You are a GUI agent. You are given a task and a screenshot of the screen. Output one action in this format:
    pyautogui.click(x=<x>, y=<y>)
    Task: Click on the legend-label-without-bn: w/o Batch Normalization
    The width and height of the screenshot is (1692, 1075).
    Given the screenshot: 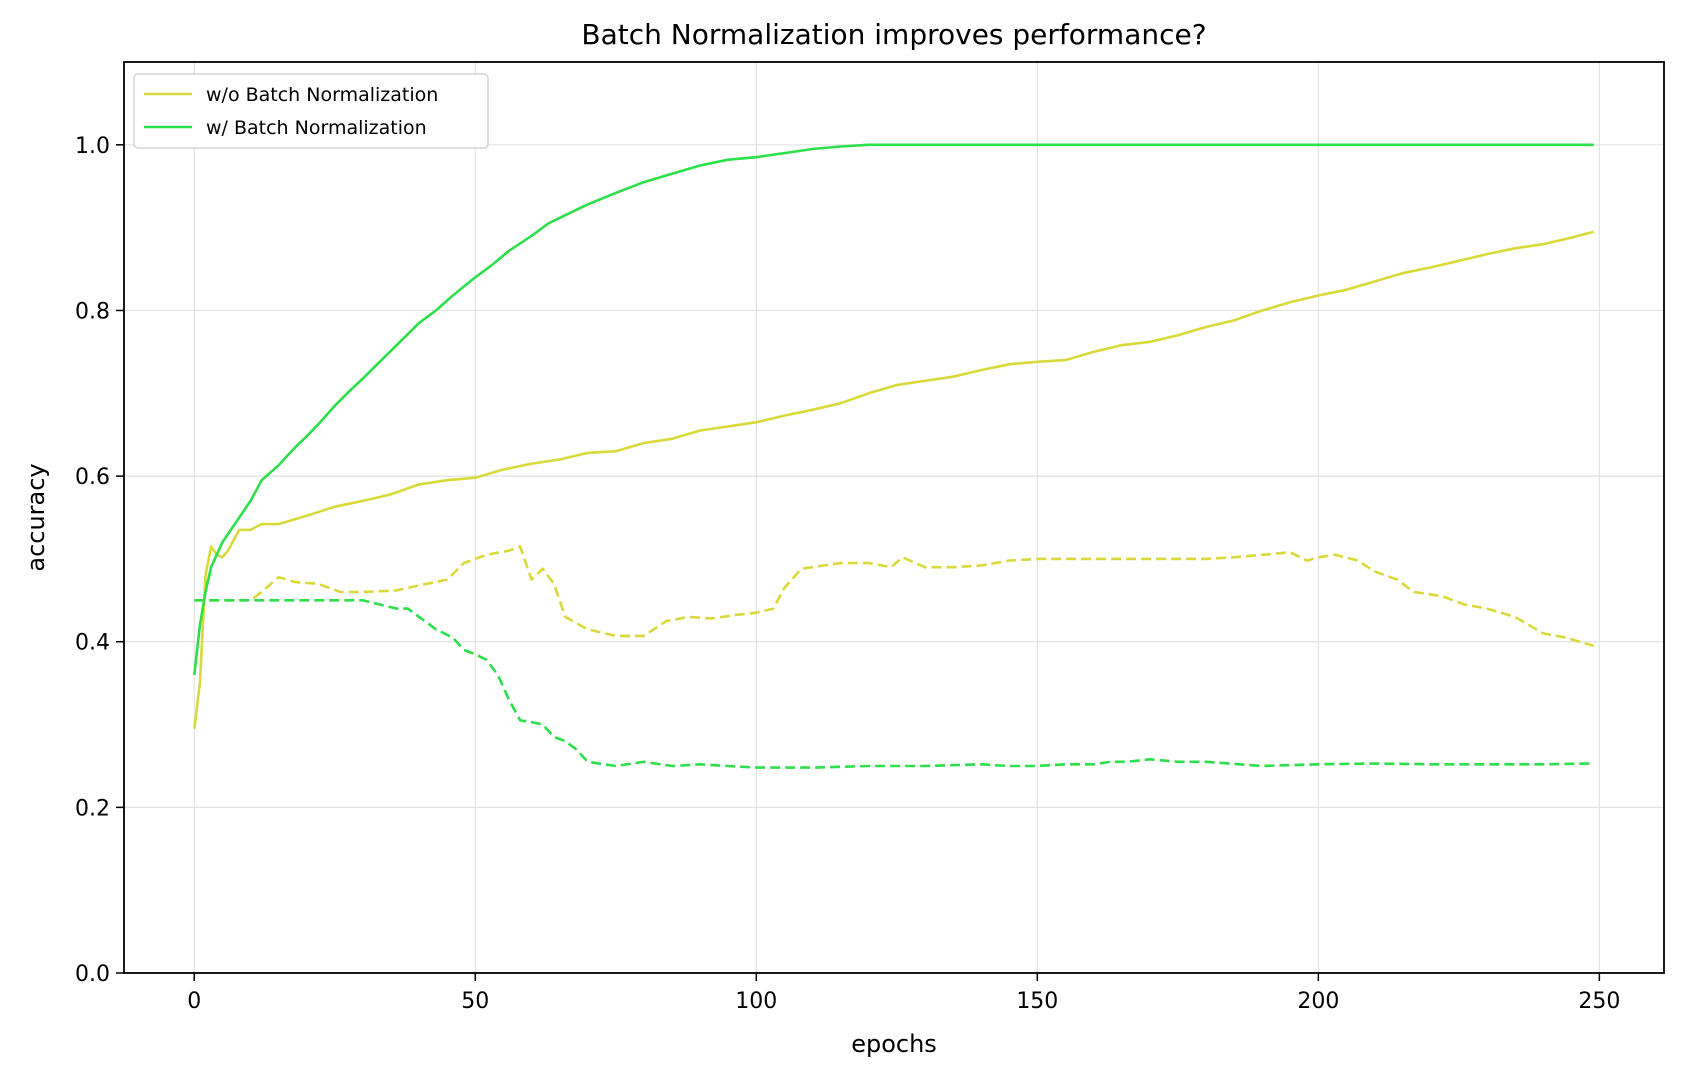 What is the action you would take?
    pyautogui.click(x=322, y=95)
    